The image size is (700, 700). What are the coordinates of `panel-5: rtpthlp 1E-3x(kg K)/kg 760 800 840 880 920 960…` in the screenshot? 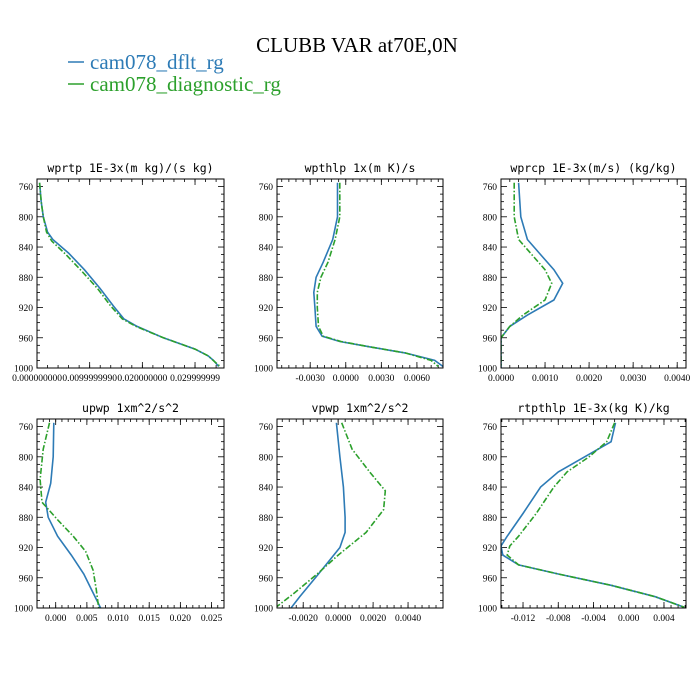 It's located at (582, 512).